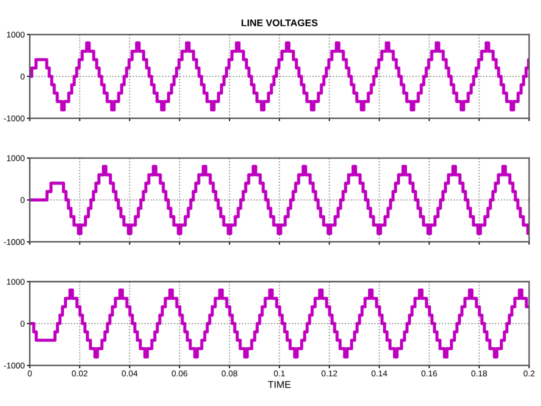 The width and height of the screenshot is (541, 406). I want to click on x-axis-title: TIME, so click(279, 384).